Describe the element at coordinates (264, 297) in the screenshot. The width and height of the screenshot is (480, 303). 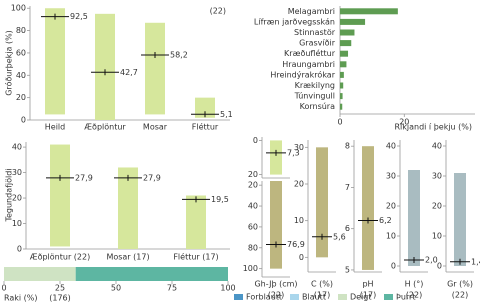
I see `legend-label: Forblautt` at that location.